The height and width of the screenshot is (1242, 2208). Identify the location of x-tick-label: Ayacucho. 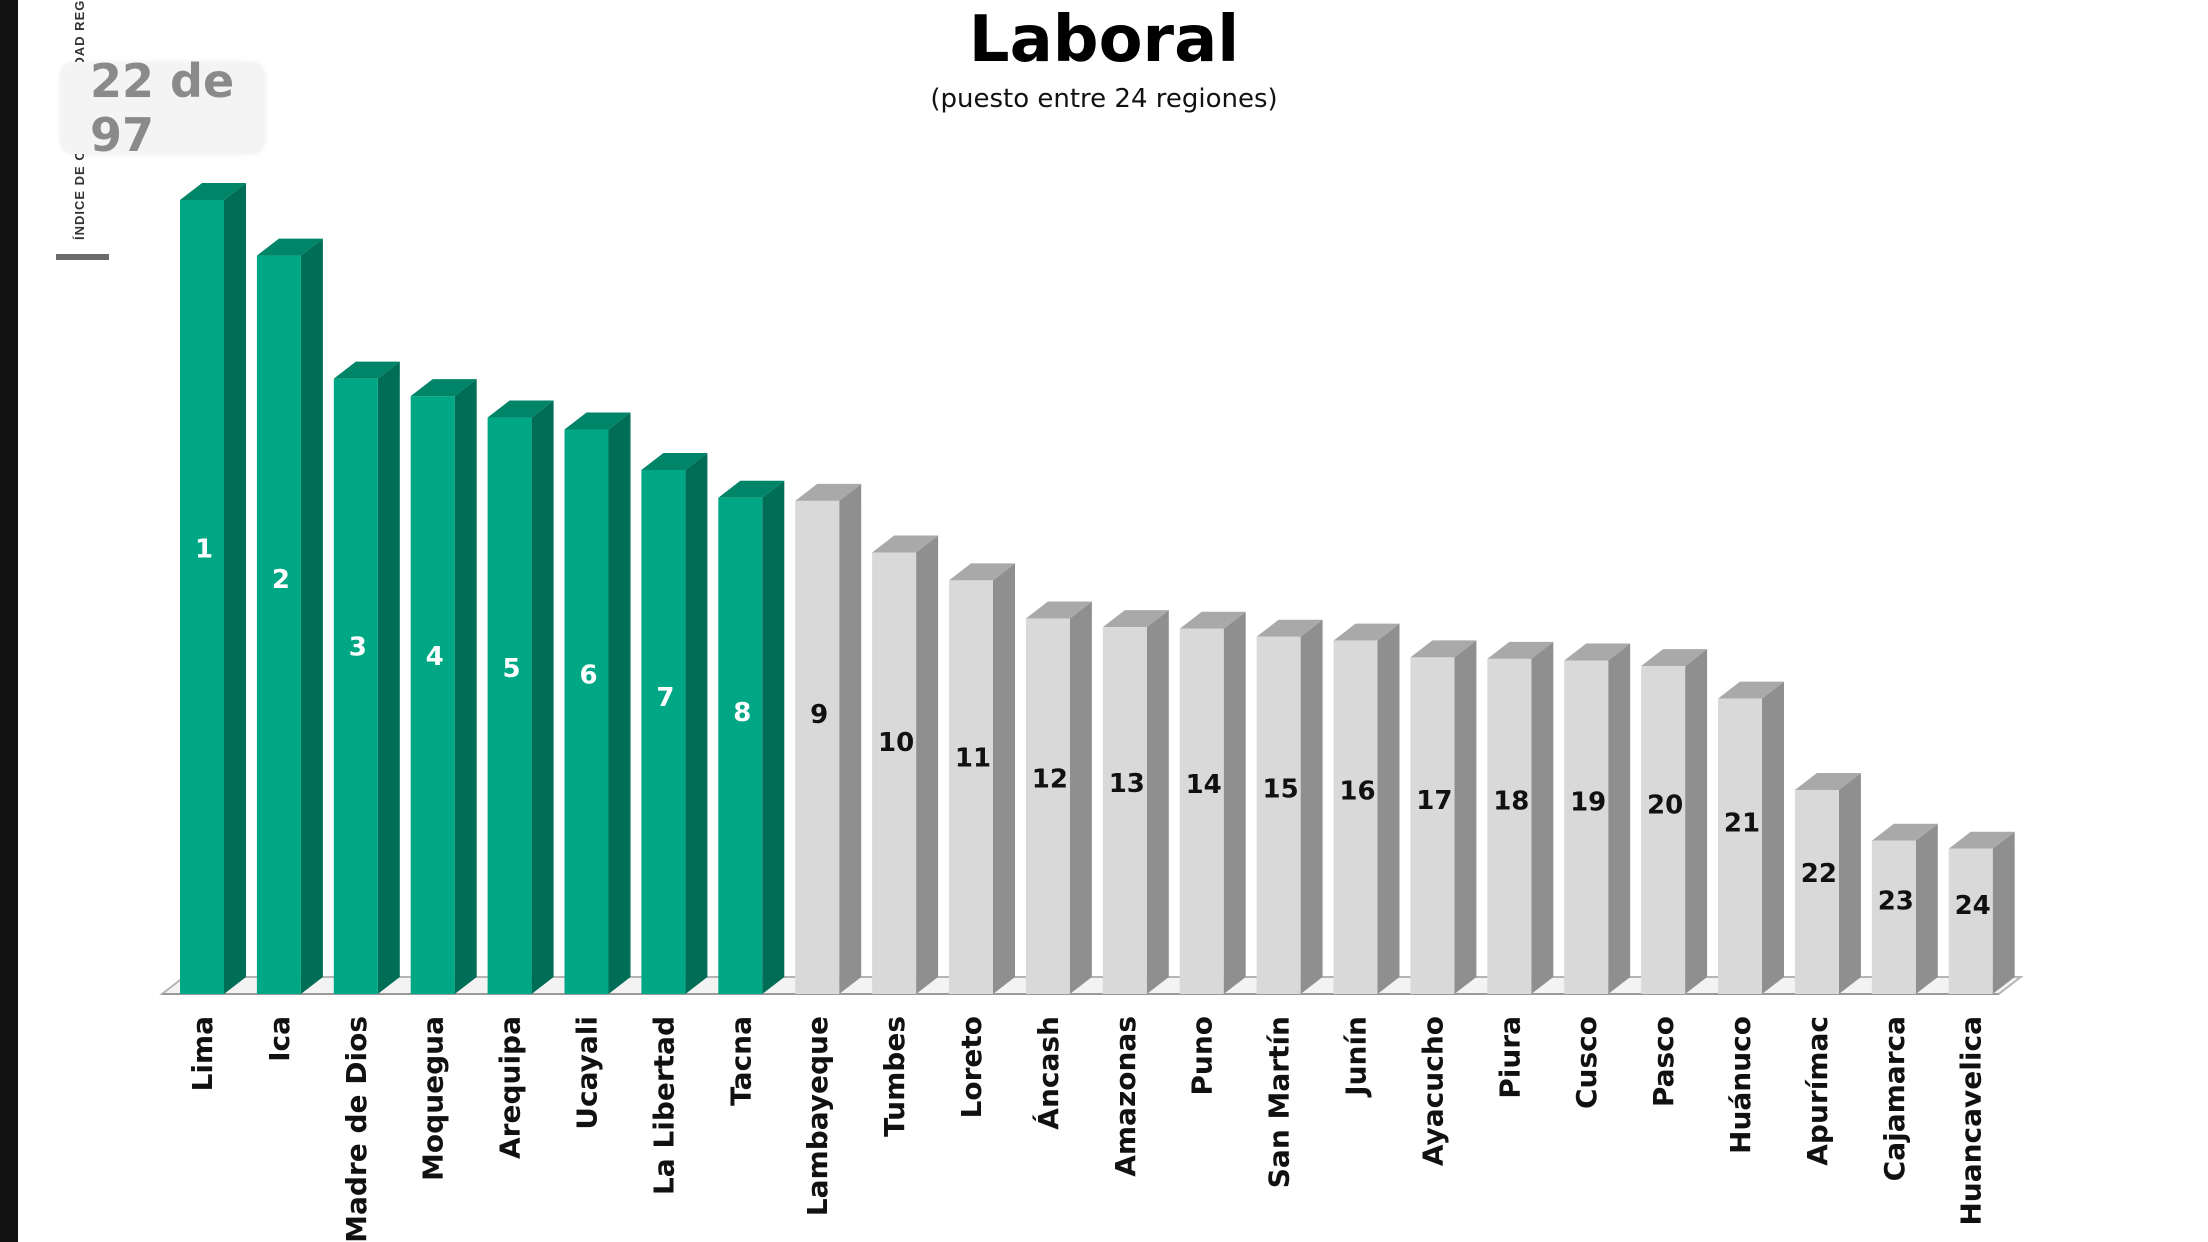
(1432, 1091).